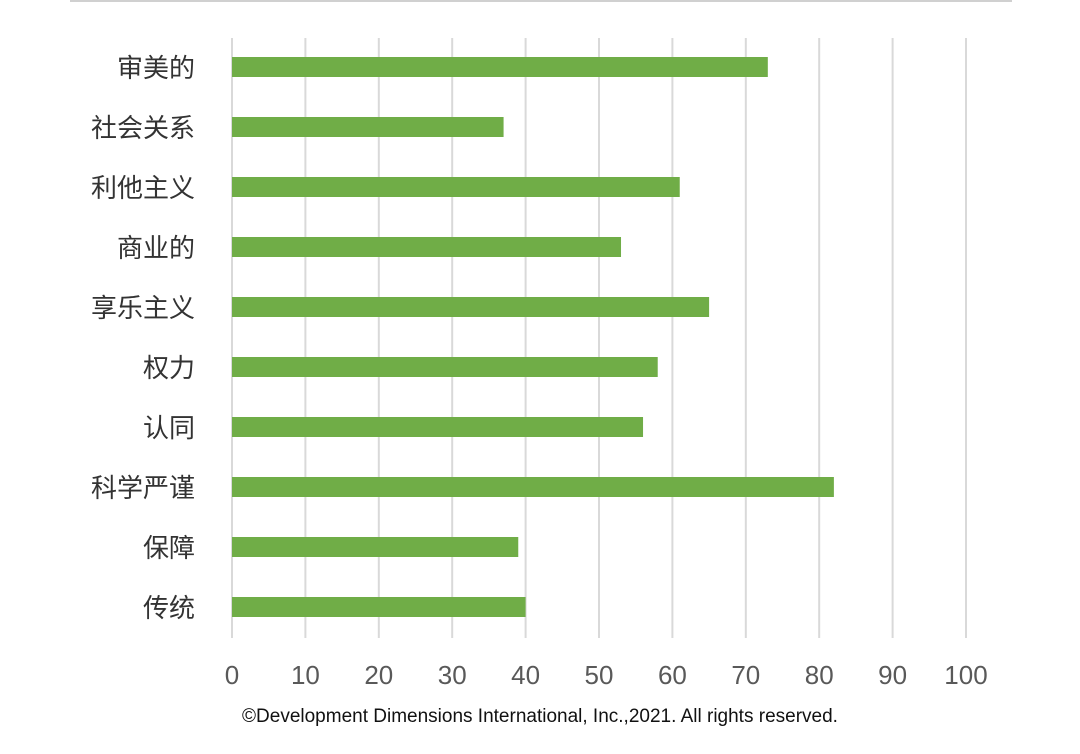 The height and width of the screenshot is (754, 1080). I want to click on x-tick-label: 30, so click(452, 675).